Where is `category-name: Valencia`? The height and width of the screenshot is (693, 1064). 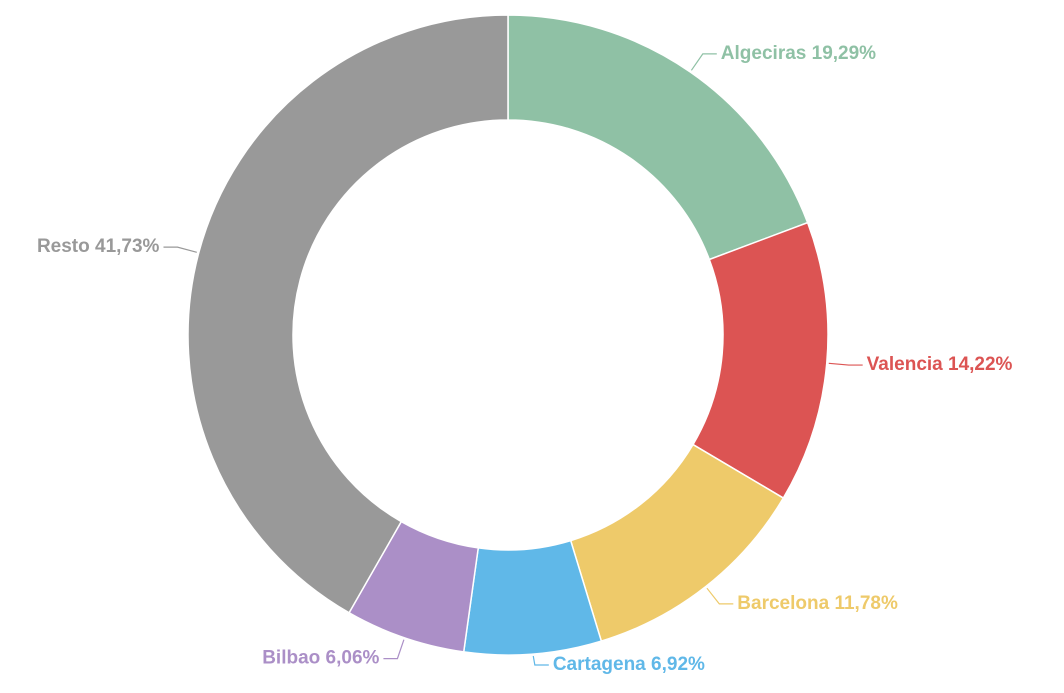 category-name: Valencia is located at coordinates (905, 364).